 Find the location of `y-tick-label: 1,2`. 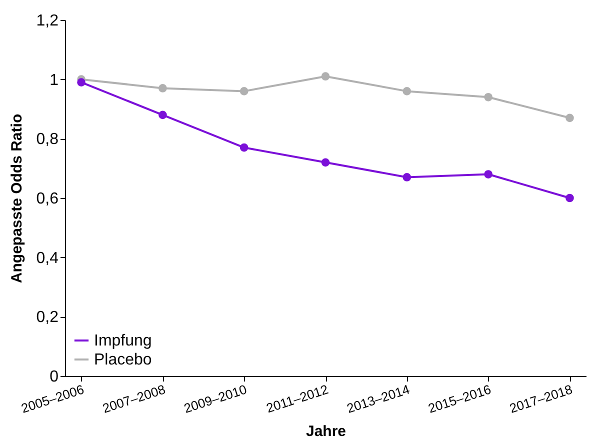

y-tick-label: 1,2 is located at coordinates (47, 21).